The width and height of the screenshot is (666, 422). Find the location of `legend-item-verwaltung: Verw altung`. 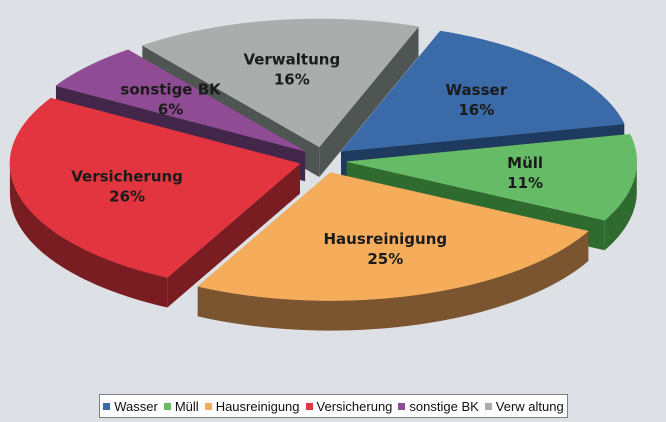

legend-item-verwaltung: Verw altung is located at coordinates (524, 406).